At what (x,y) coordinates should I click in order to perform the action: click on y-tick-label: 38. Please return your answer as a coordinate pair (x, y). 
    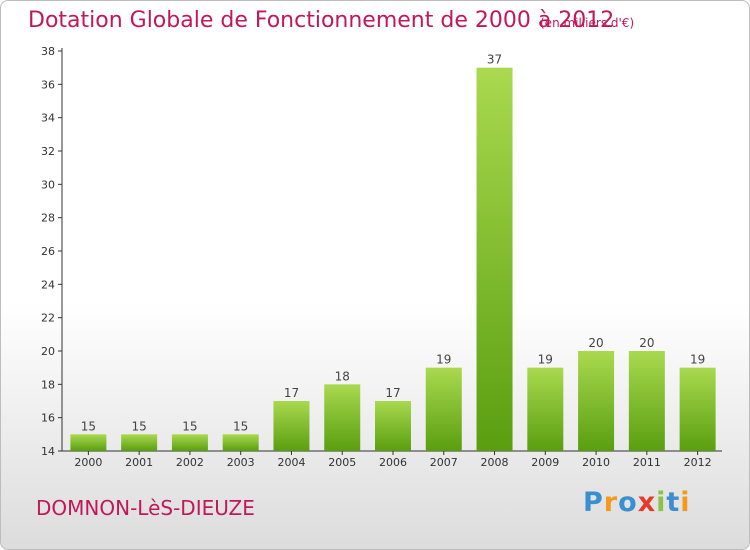
    Looking at the image, I should click on (48, 51).